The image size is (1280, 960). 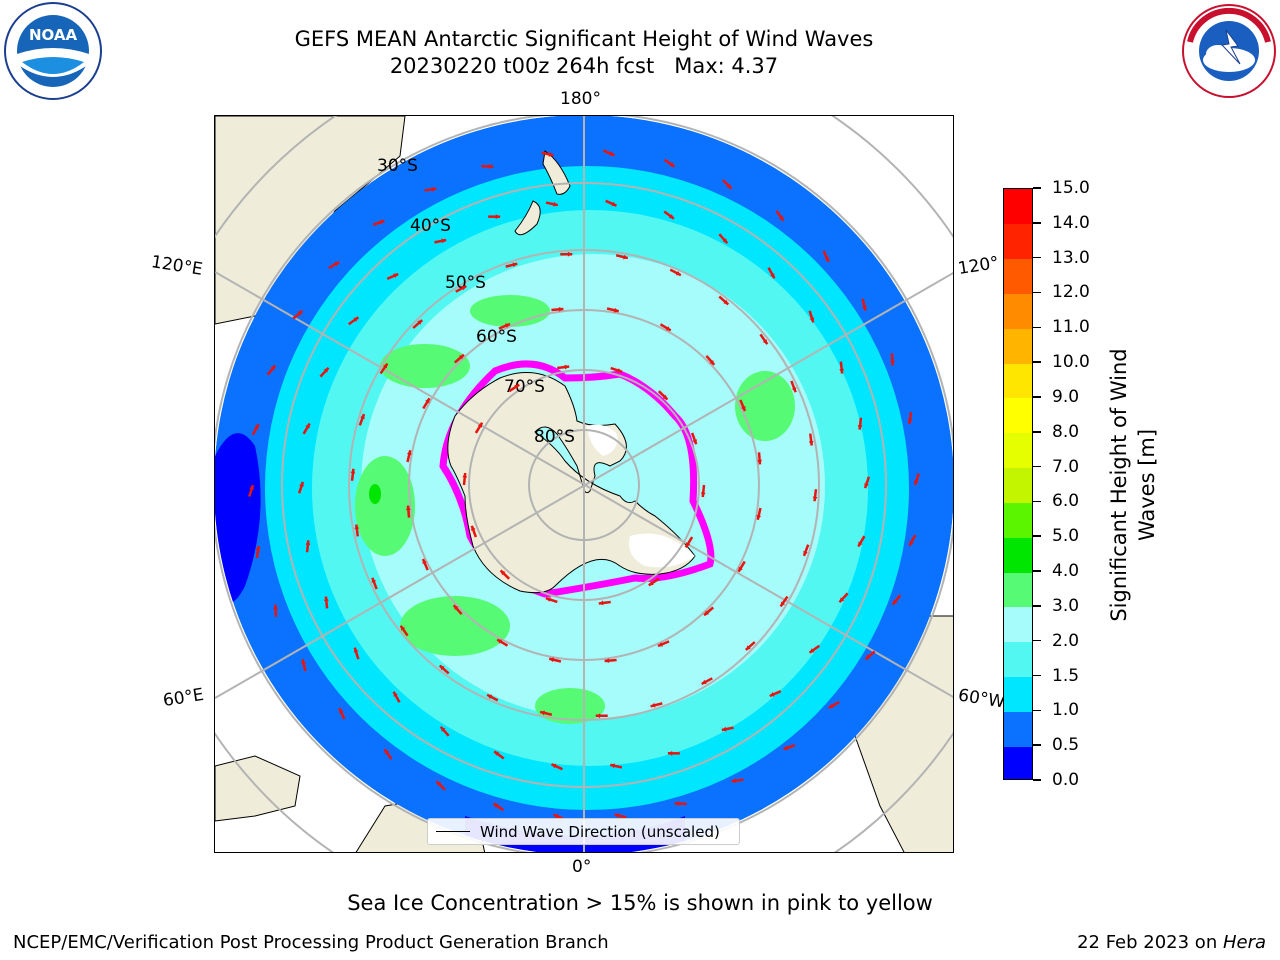 I want to click on colorbar-title-line1: Significant Height of Wind, so click(x=1119, y=485).